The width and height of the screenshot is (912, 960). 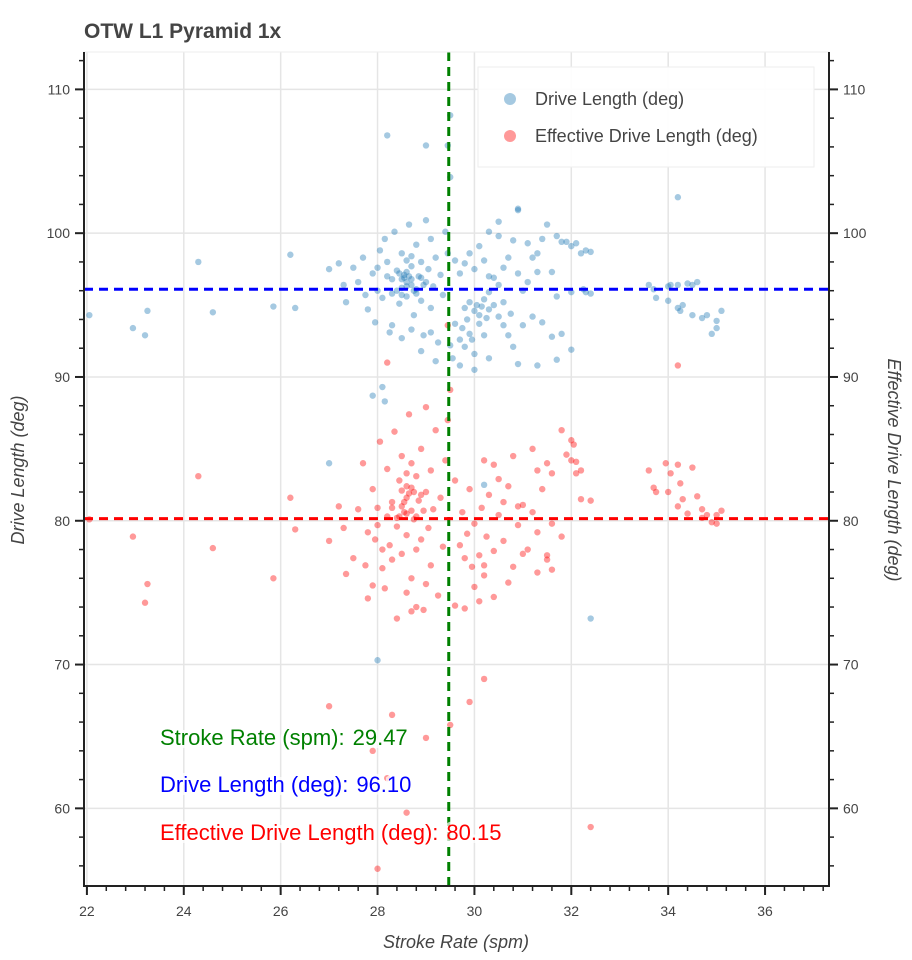 I want to click on y-left-tick-label: 70, so click(x=62, y=665).